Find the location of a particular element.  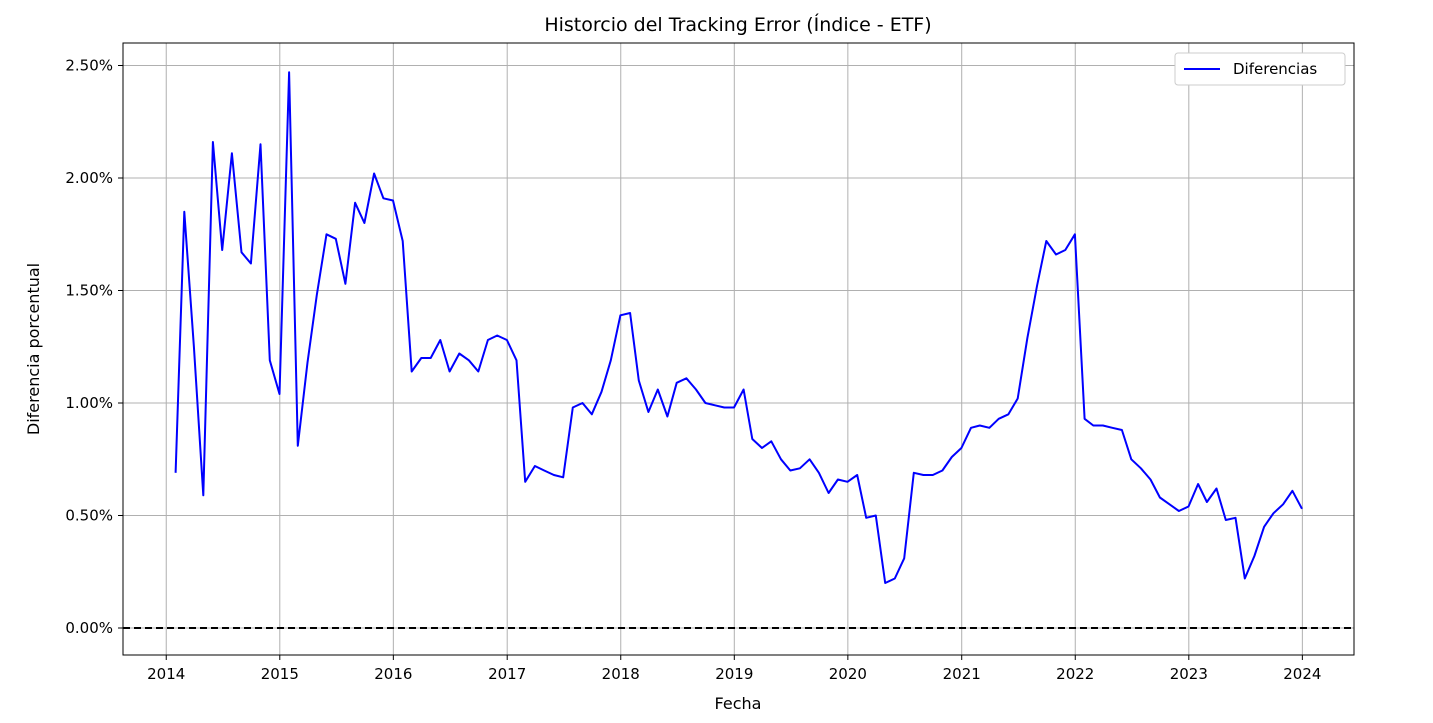

x-tick-label: 2019 is located at coordinates (734, 674).